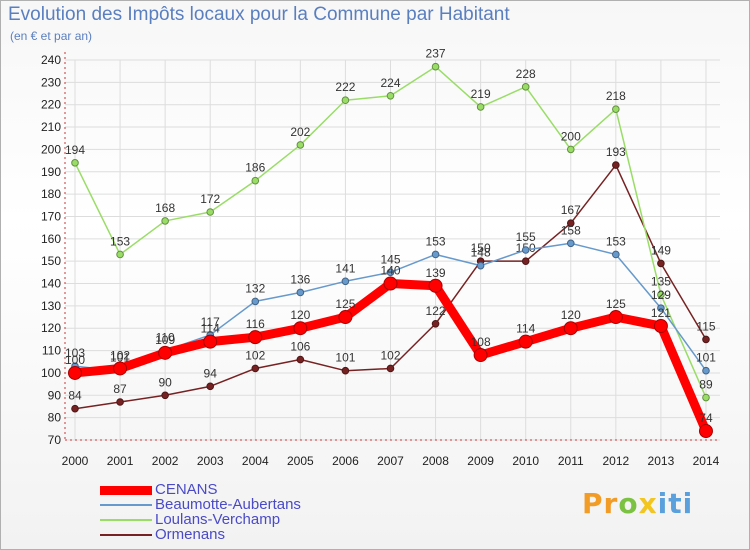 The image size is (750, 550). I want to click on legend-item: Beaumotte-Aubertans, so click(220, 505).